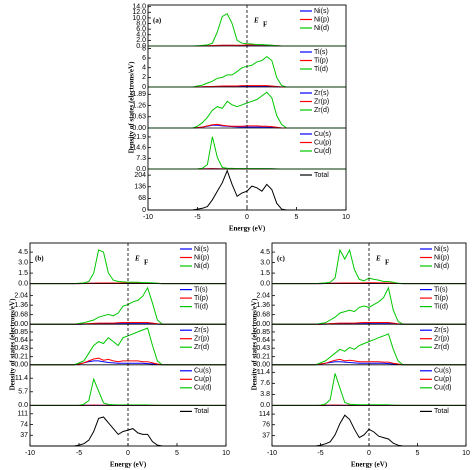 The image size is (474, 470). What do you see at coordinates (39, 259) in the screenshot?
I see `panel-label: (b)` at bounding box center [39, 259].